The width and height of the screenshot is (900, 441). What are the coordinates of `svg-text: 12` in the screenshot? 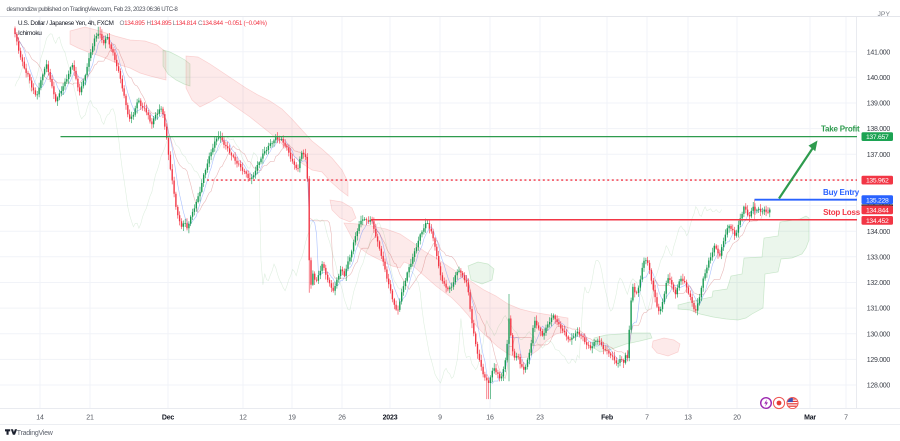 It's located at (243, 418).